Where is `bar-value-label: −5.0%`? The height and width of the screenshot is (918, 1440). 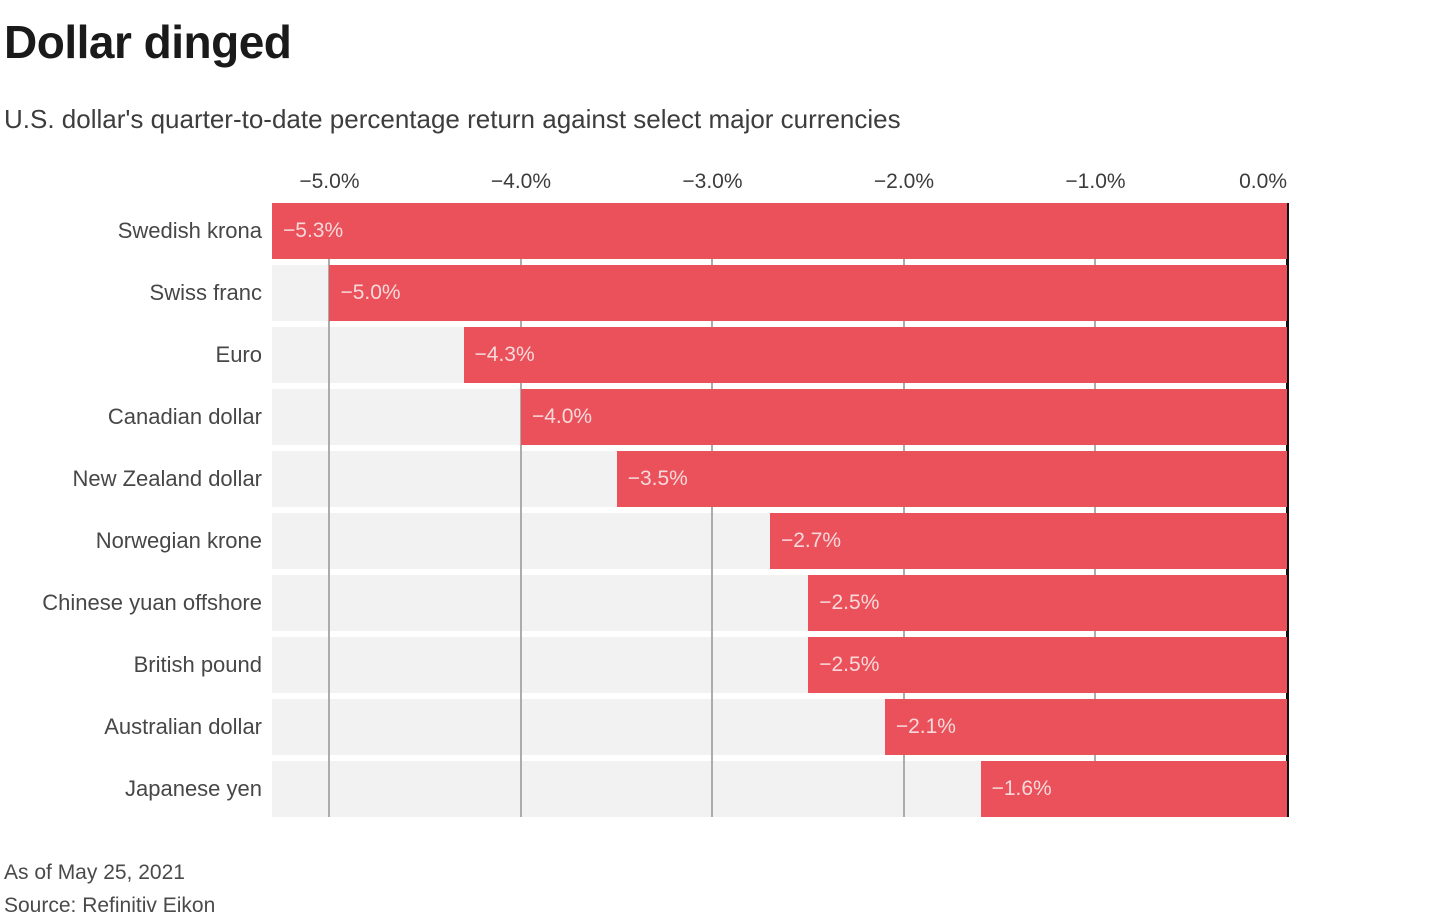
bar-value-label: −5.0% is located at coordinates (370, 292).